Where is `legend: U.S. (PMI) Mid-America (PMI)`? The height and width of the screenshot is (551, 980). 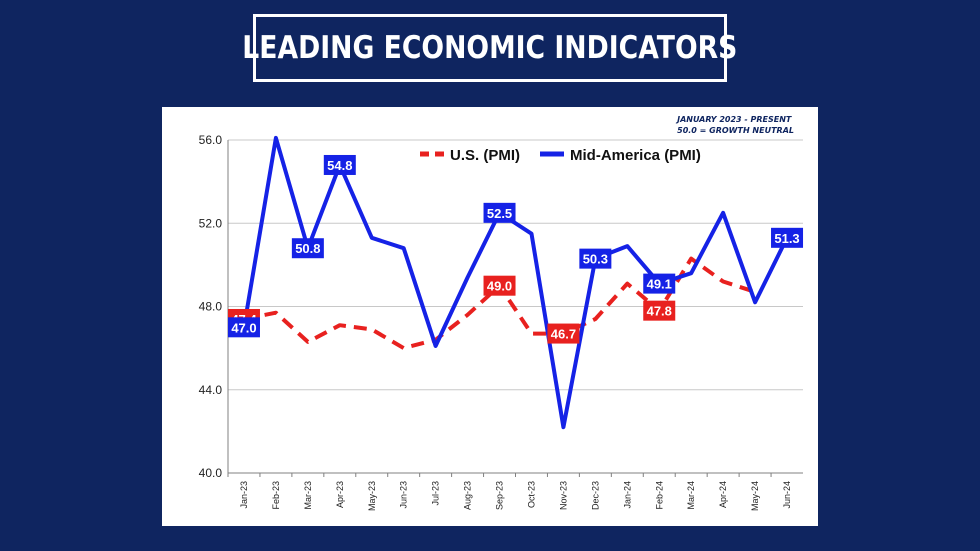
legend: U.S. (PMI) Mid-America (PMI) is located at coordinates (560, 155).